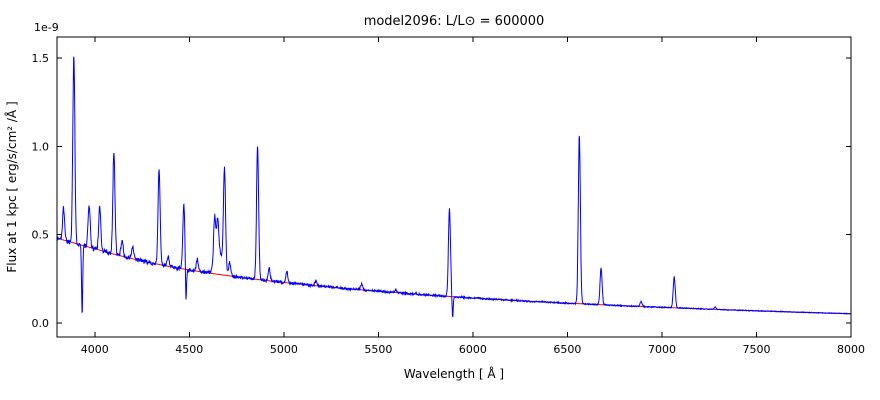  I want to click on y-tick-label: 1.5, so click(41, 58).